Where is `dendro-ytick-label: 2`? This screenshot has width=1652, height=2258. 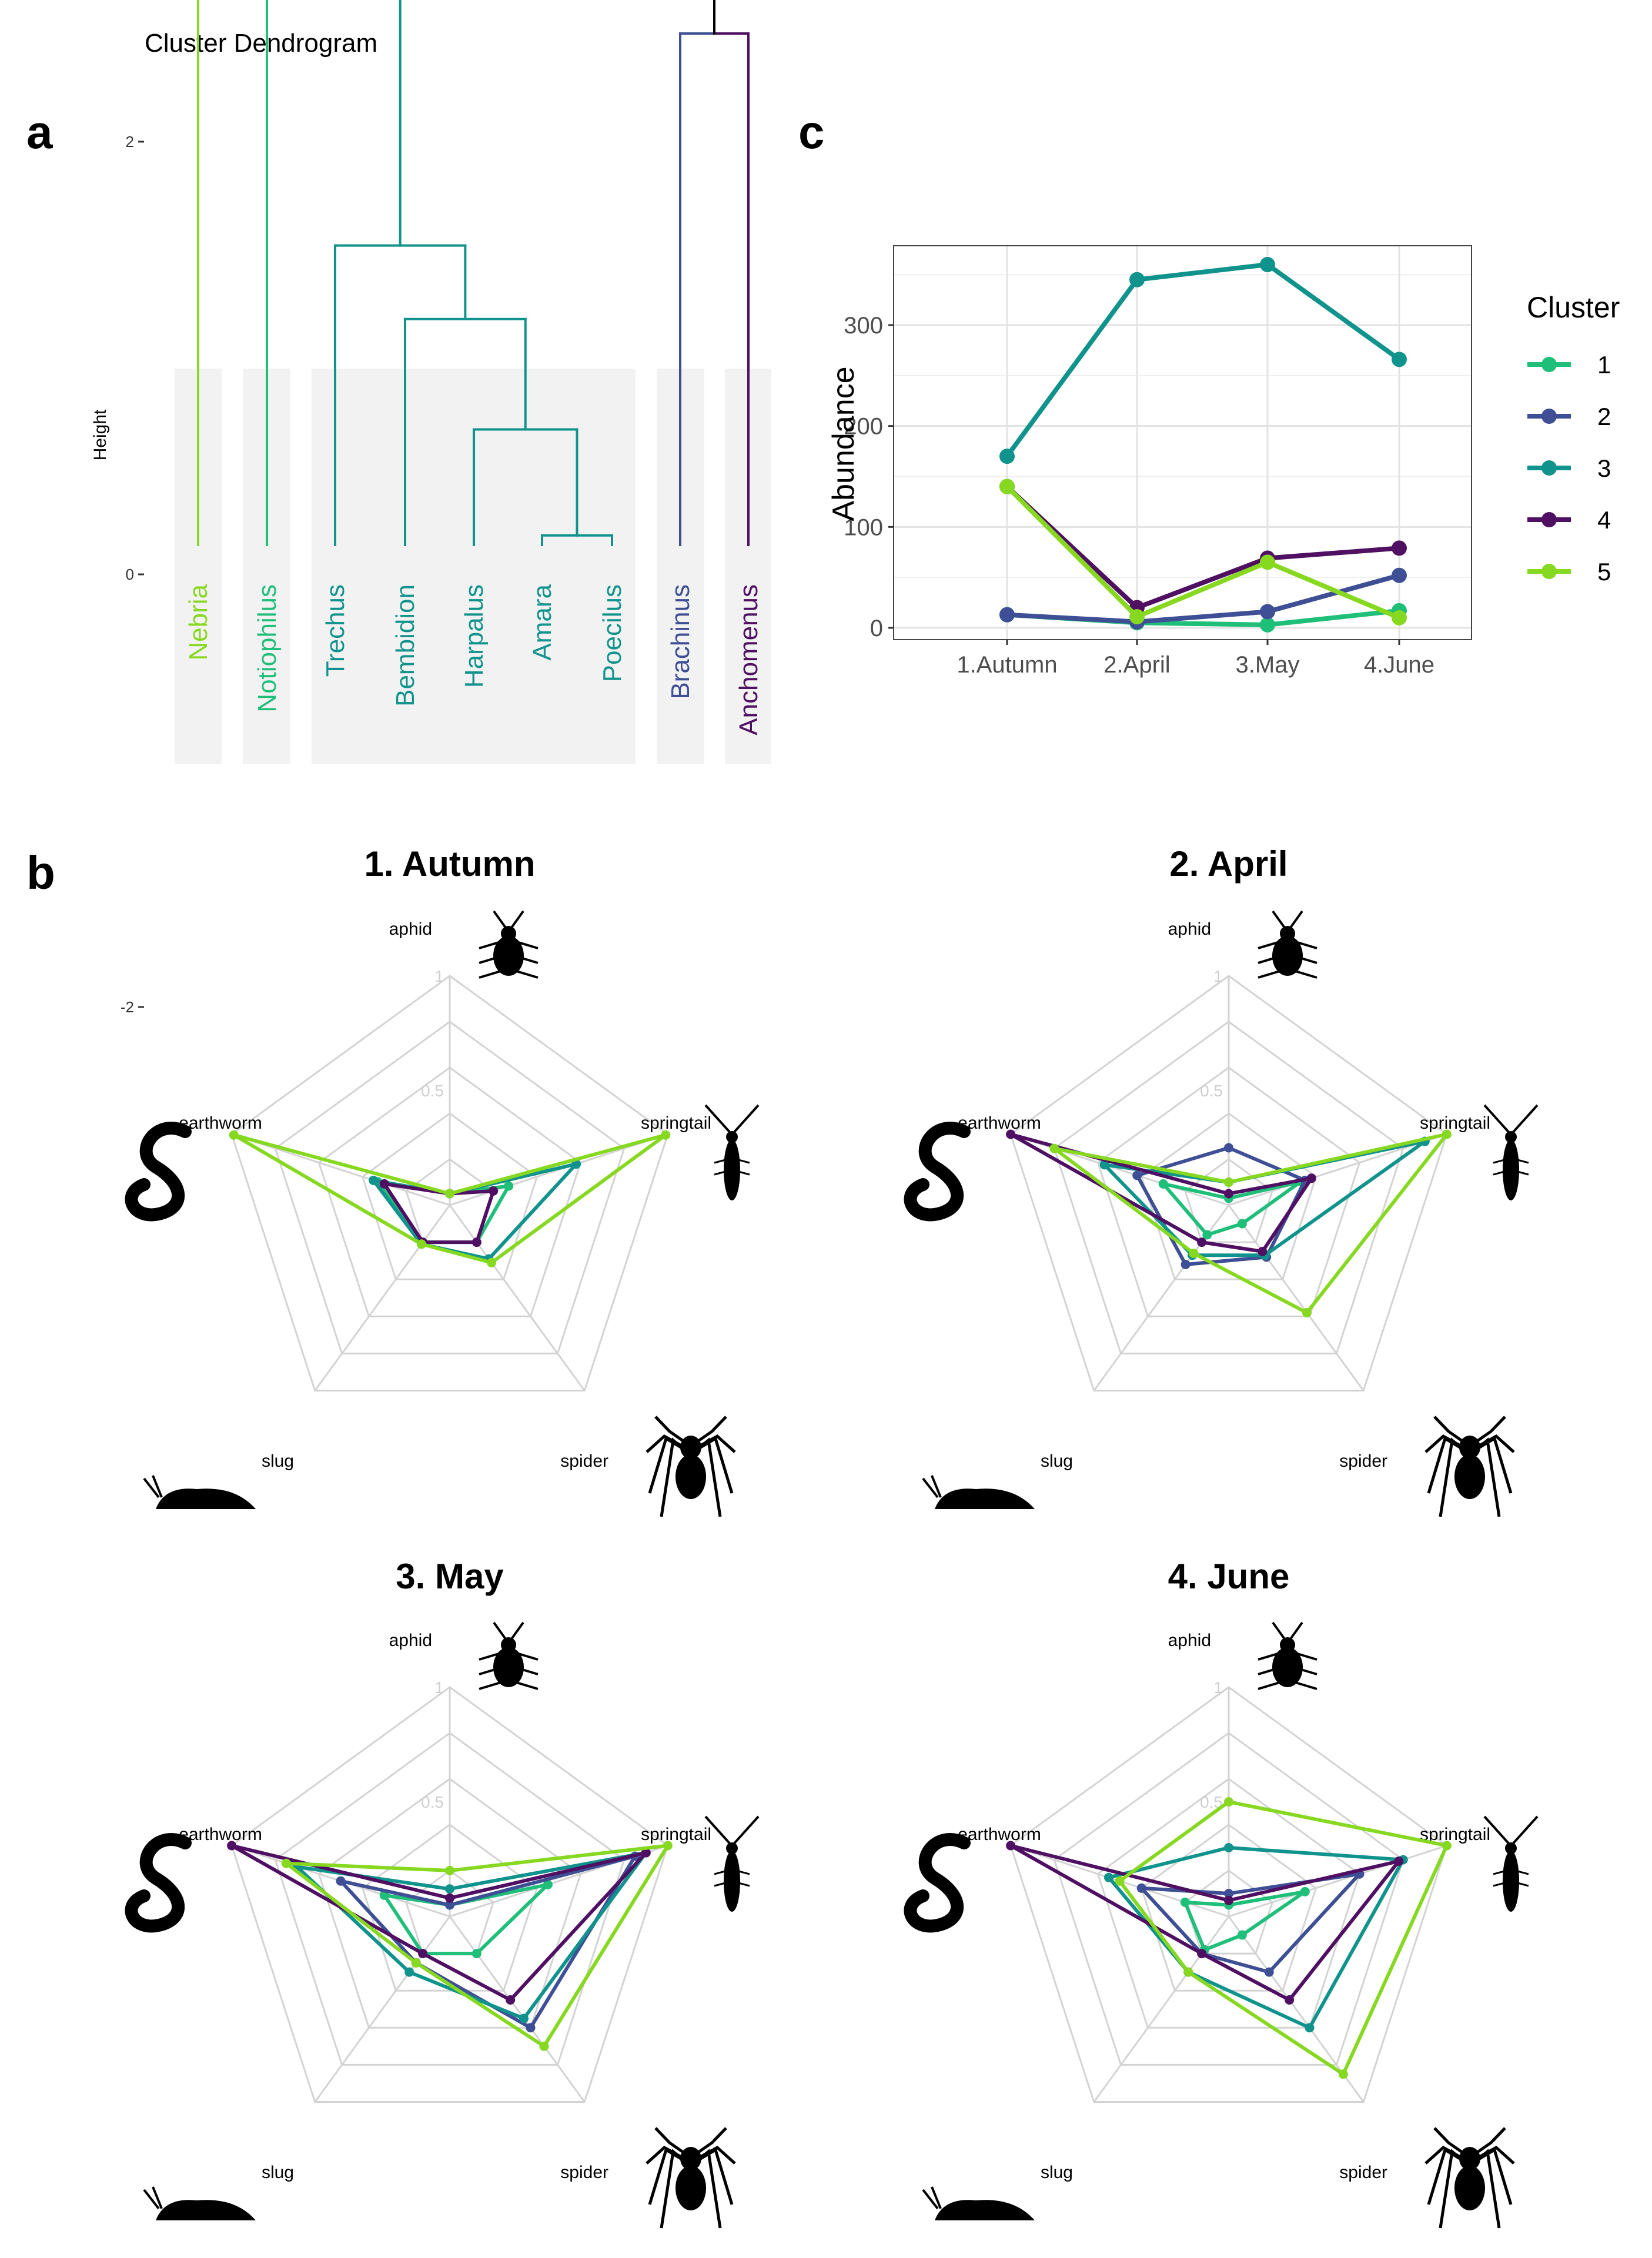
dendro-ytick-label: 2 is located at coordinates (130, 141).